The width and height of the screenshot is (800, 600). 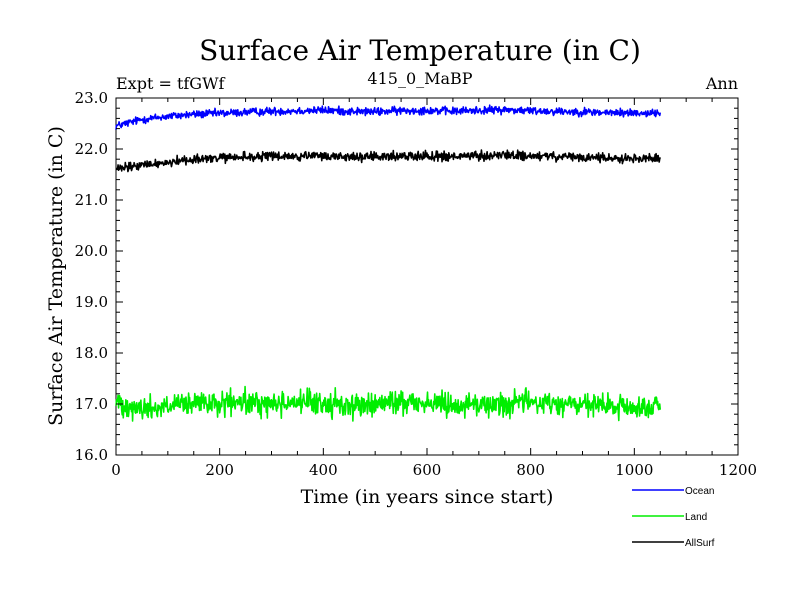 What do you see at coordinates (91, 149) in the screenshot?
I see `y-tick-label: 22.0` at bounding box center [91, 149].